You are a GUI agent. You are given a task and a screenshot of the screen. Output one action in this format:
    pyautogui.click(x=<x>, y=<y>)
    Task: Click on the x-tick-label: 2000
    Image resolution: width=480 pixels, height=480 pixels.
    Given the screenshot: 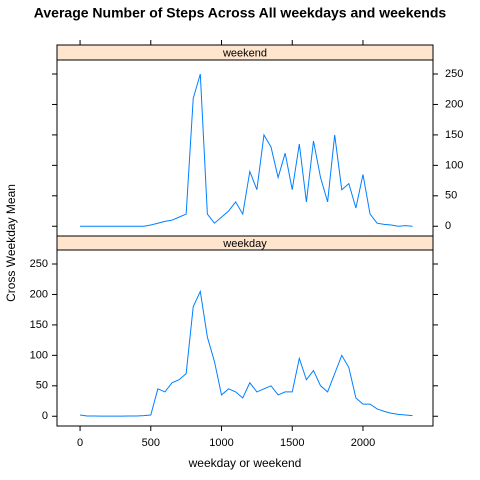 What is the action you would take?
    pyautogui.click(x=363, y=443)
    